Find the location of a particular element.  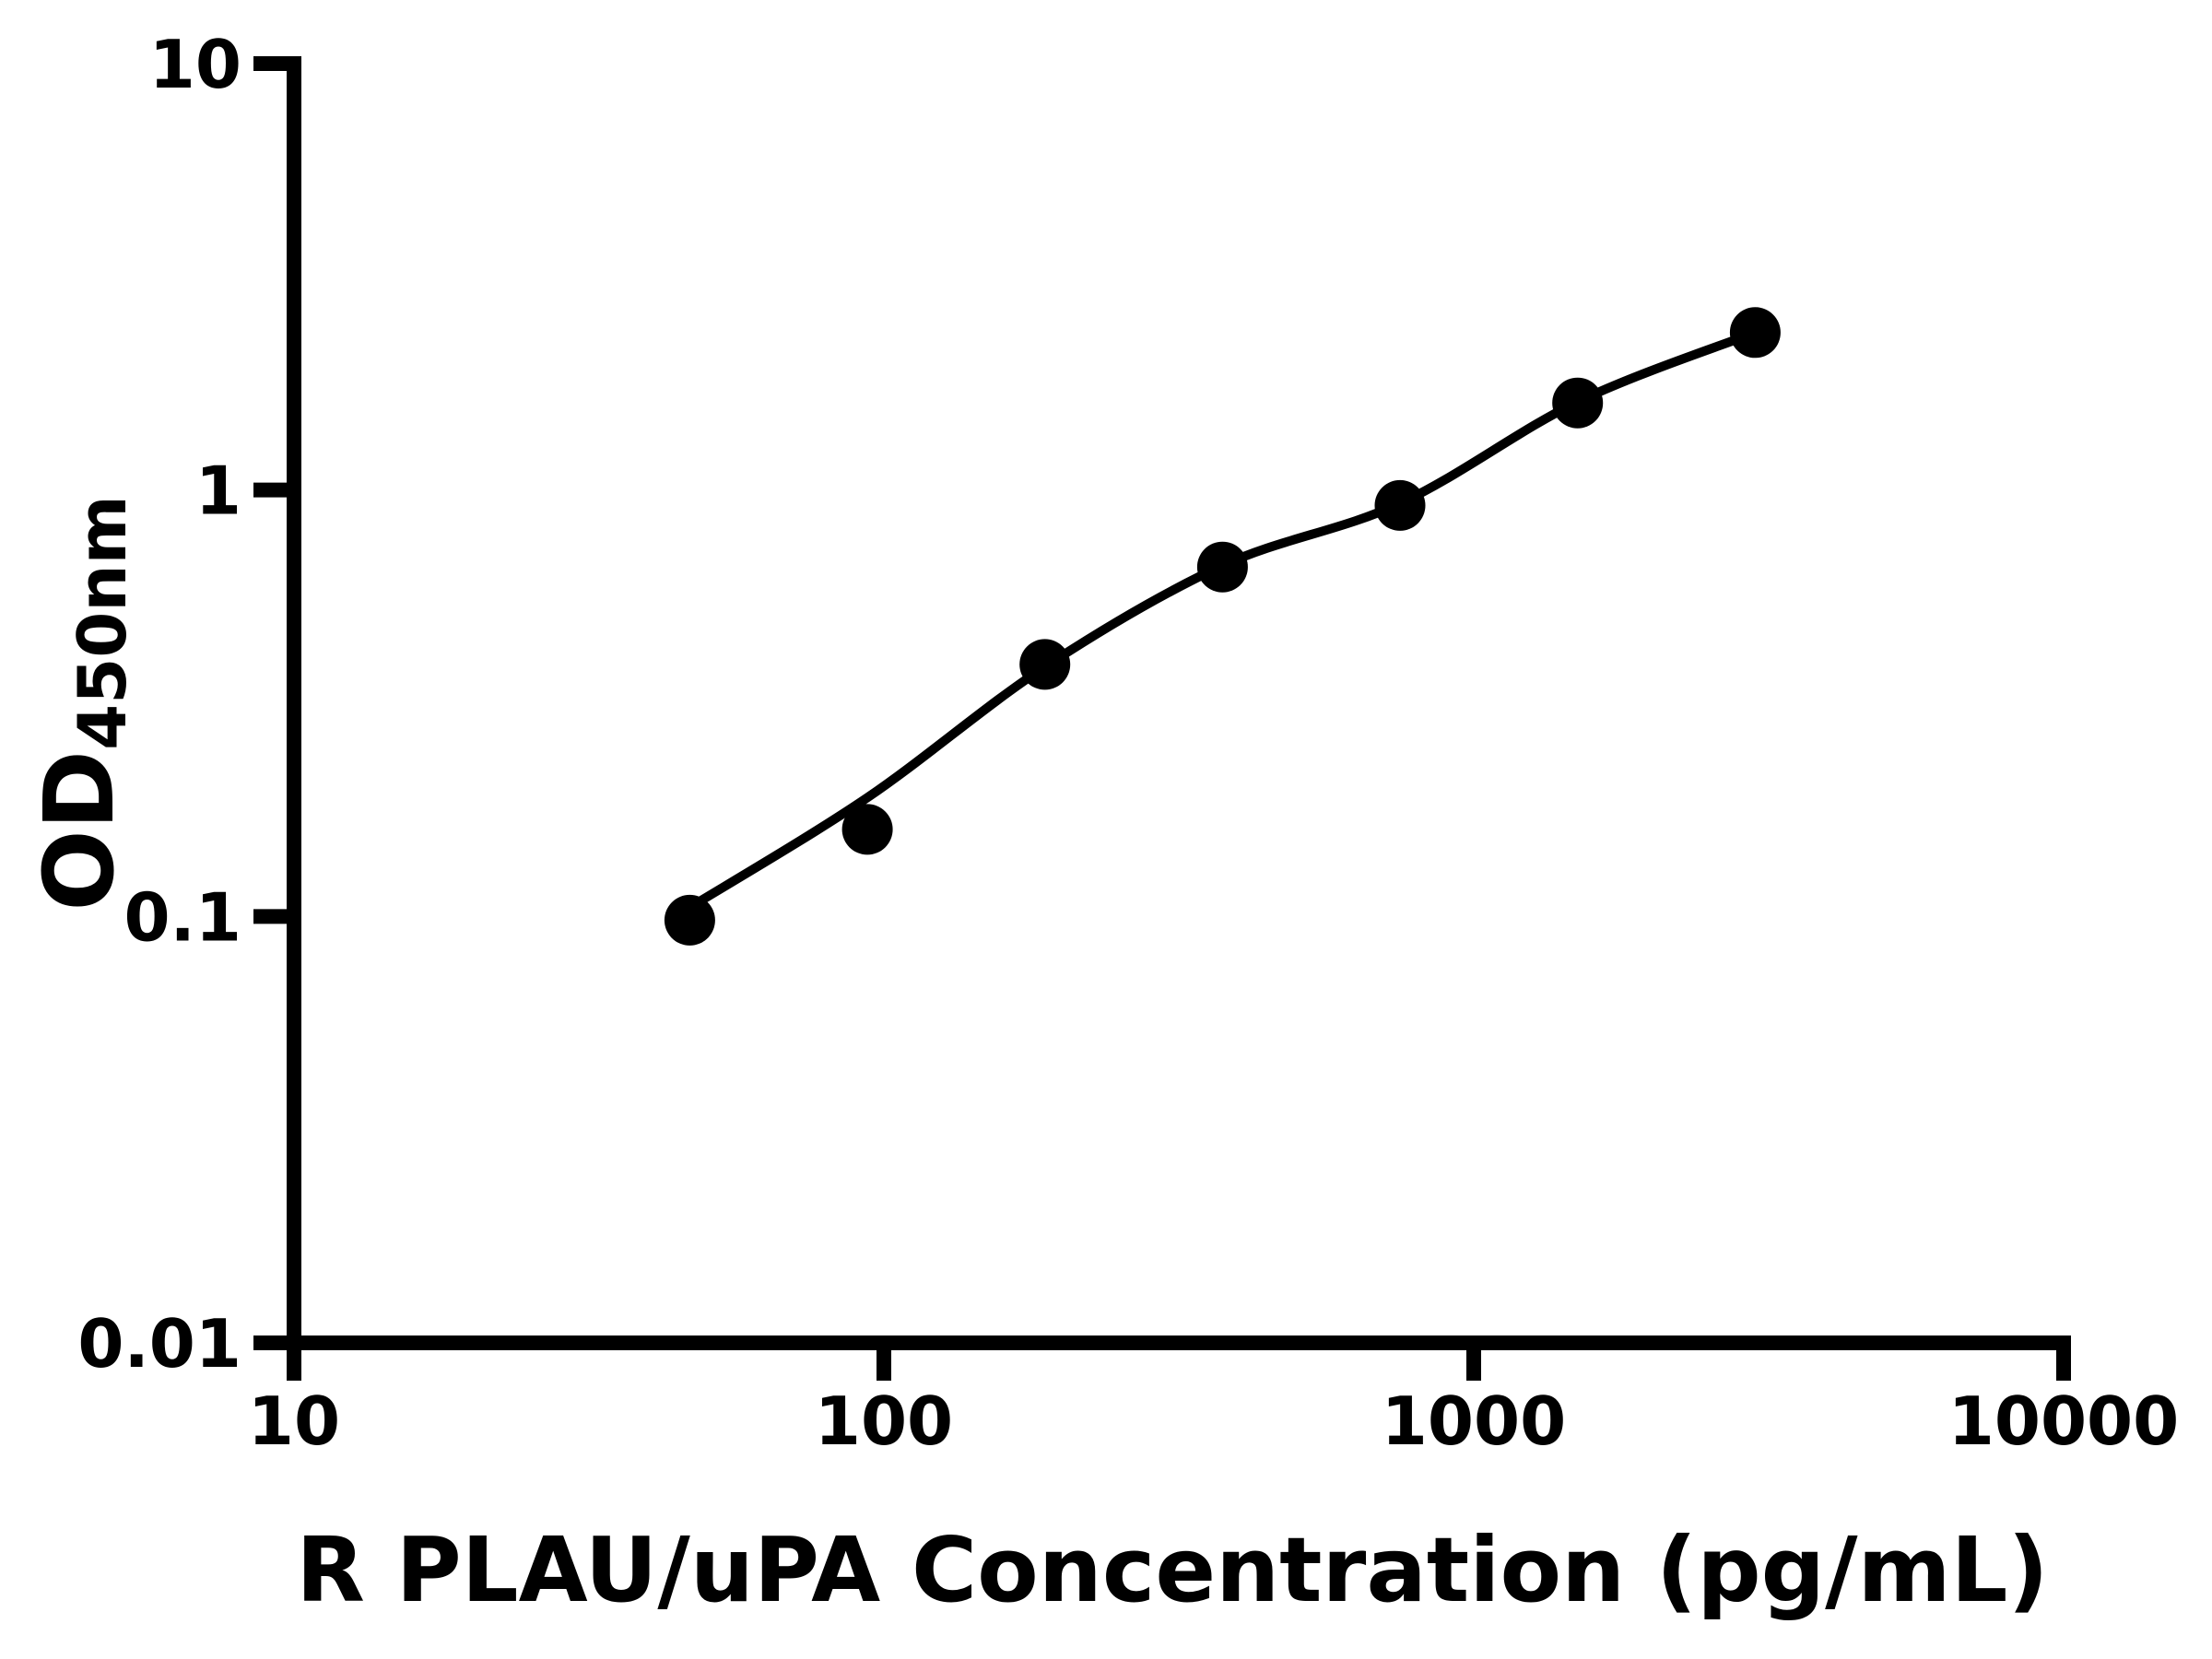

x-tick-label: 1000 is located at coordinates (1474, 1421).